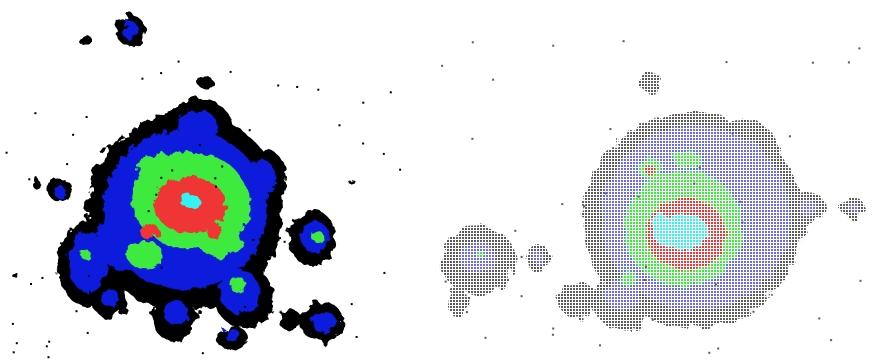 The height and width of the screenshot is (360, 876). What do you see at coordinates (190, 201) in the screenshot?
I see `left-cyan-density-level` at bounding box center [190, 201].